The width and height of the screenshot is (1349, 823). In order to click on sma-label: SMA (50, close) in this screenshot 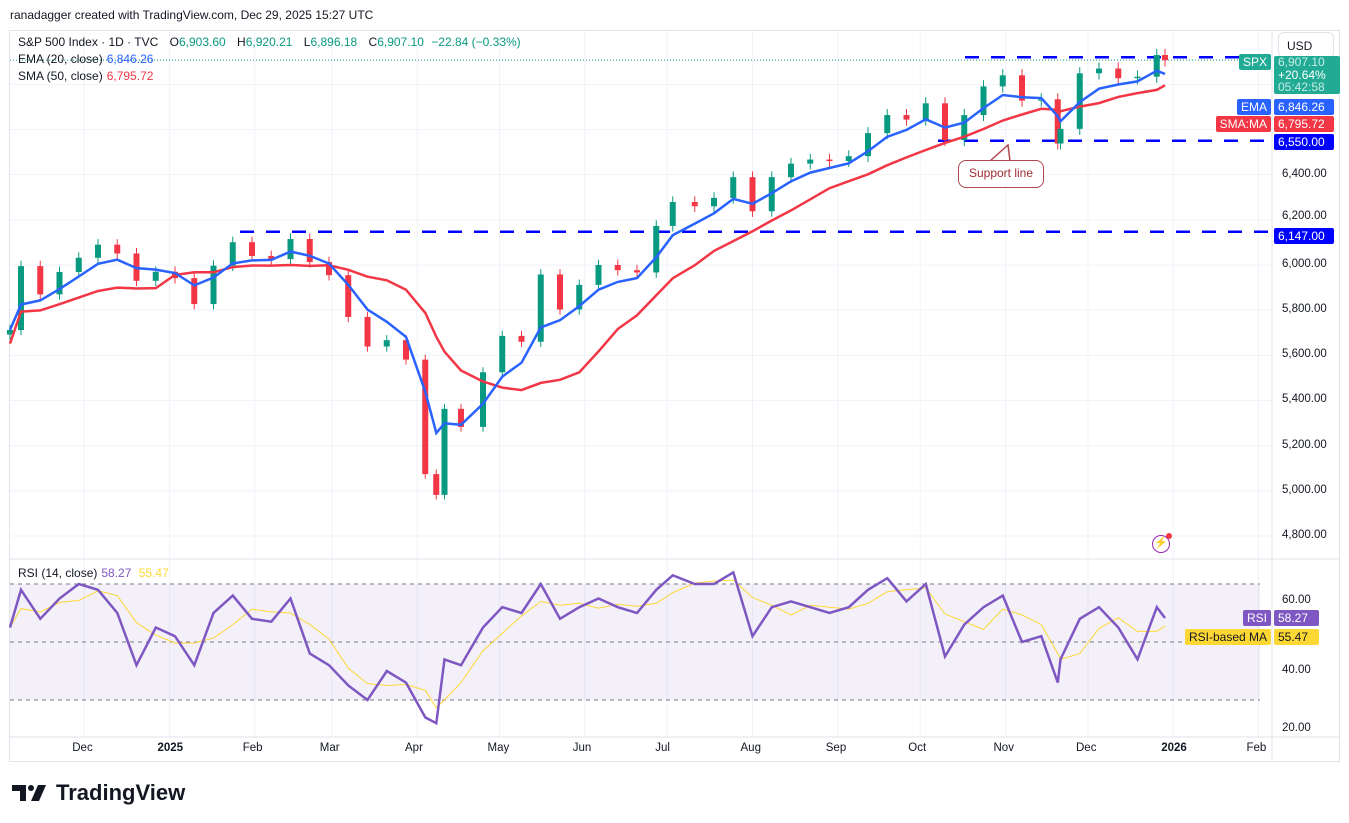, I will do `click(60, 76)`.